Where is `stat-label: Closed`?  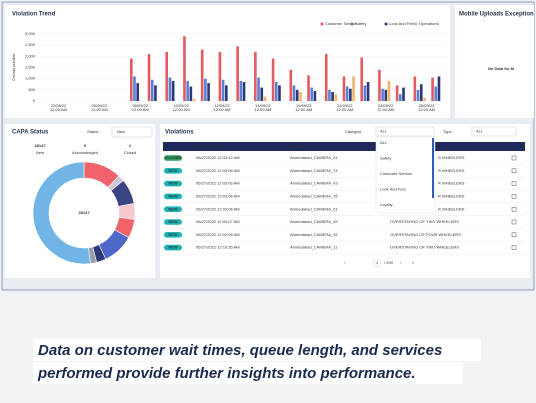 stat-label: Closed is located at coordinates (130, 152).